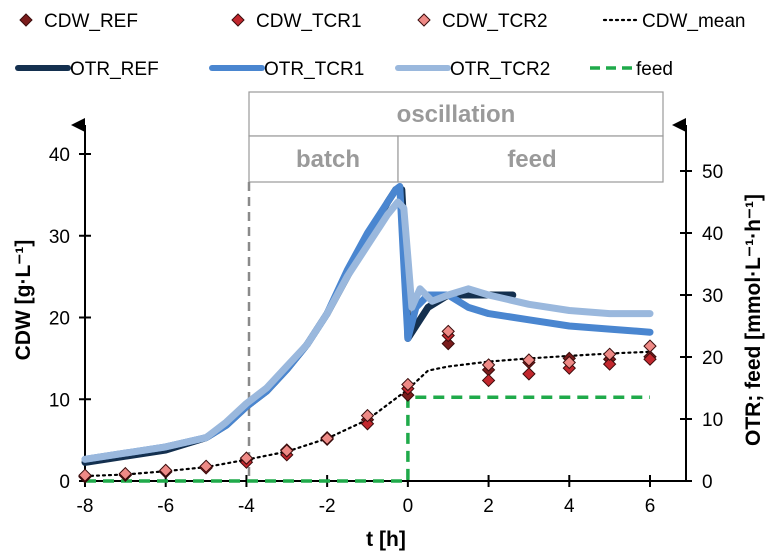  What do you see at coordinates (246, 506) in the screenshot?
I see `x-tick-label: -4` at bounding box center [246, 506].